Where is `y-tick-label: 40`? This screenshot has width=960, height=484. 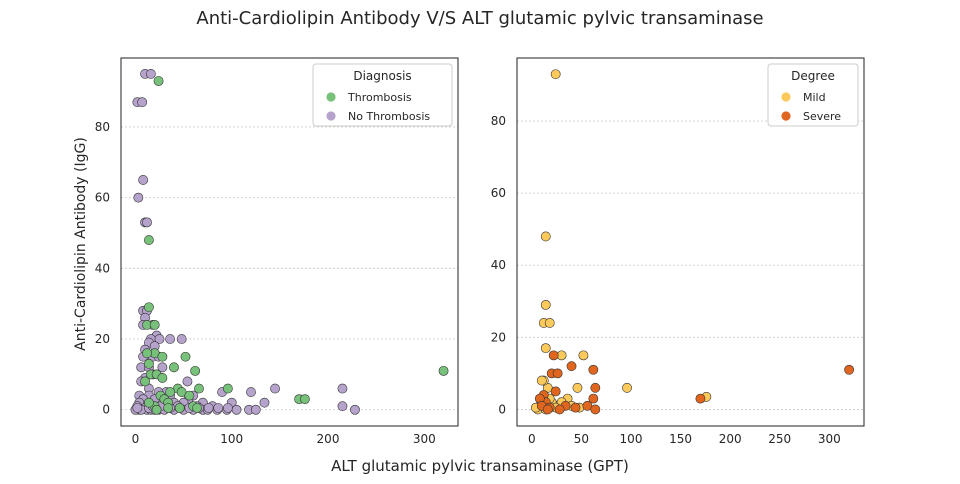 y-tick-label: 40 is located at coordinates (102, 268).